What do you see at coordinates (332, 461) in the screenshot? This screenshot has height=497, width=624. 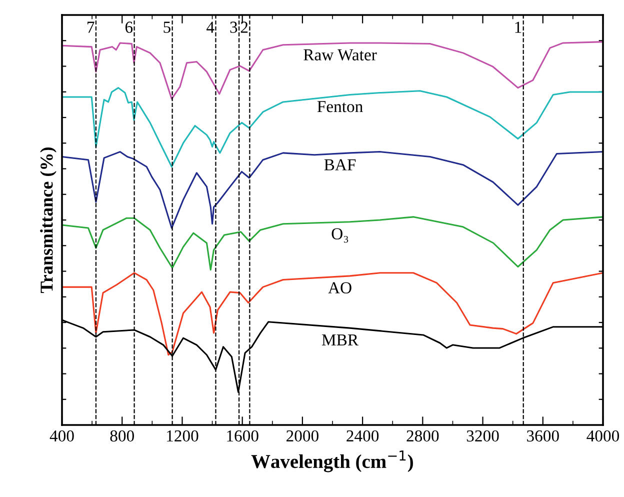 I see `x-axis-title: Wavelength (cm$^{−1}$)` at bounding box center [332, 461].